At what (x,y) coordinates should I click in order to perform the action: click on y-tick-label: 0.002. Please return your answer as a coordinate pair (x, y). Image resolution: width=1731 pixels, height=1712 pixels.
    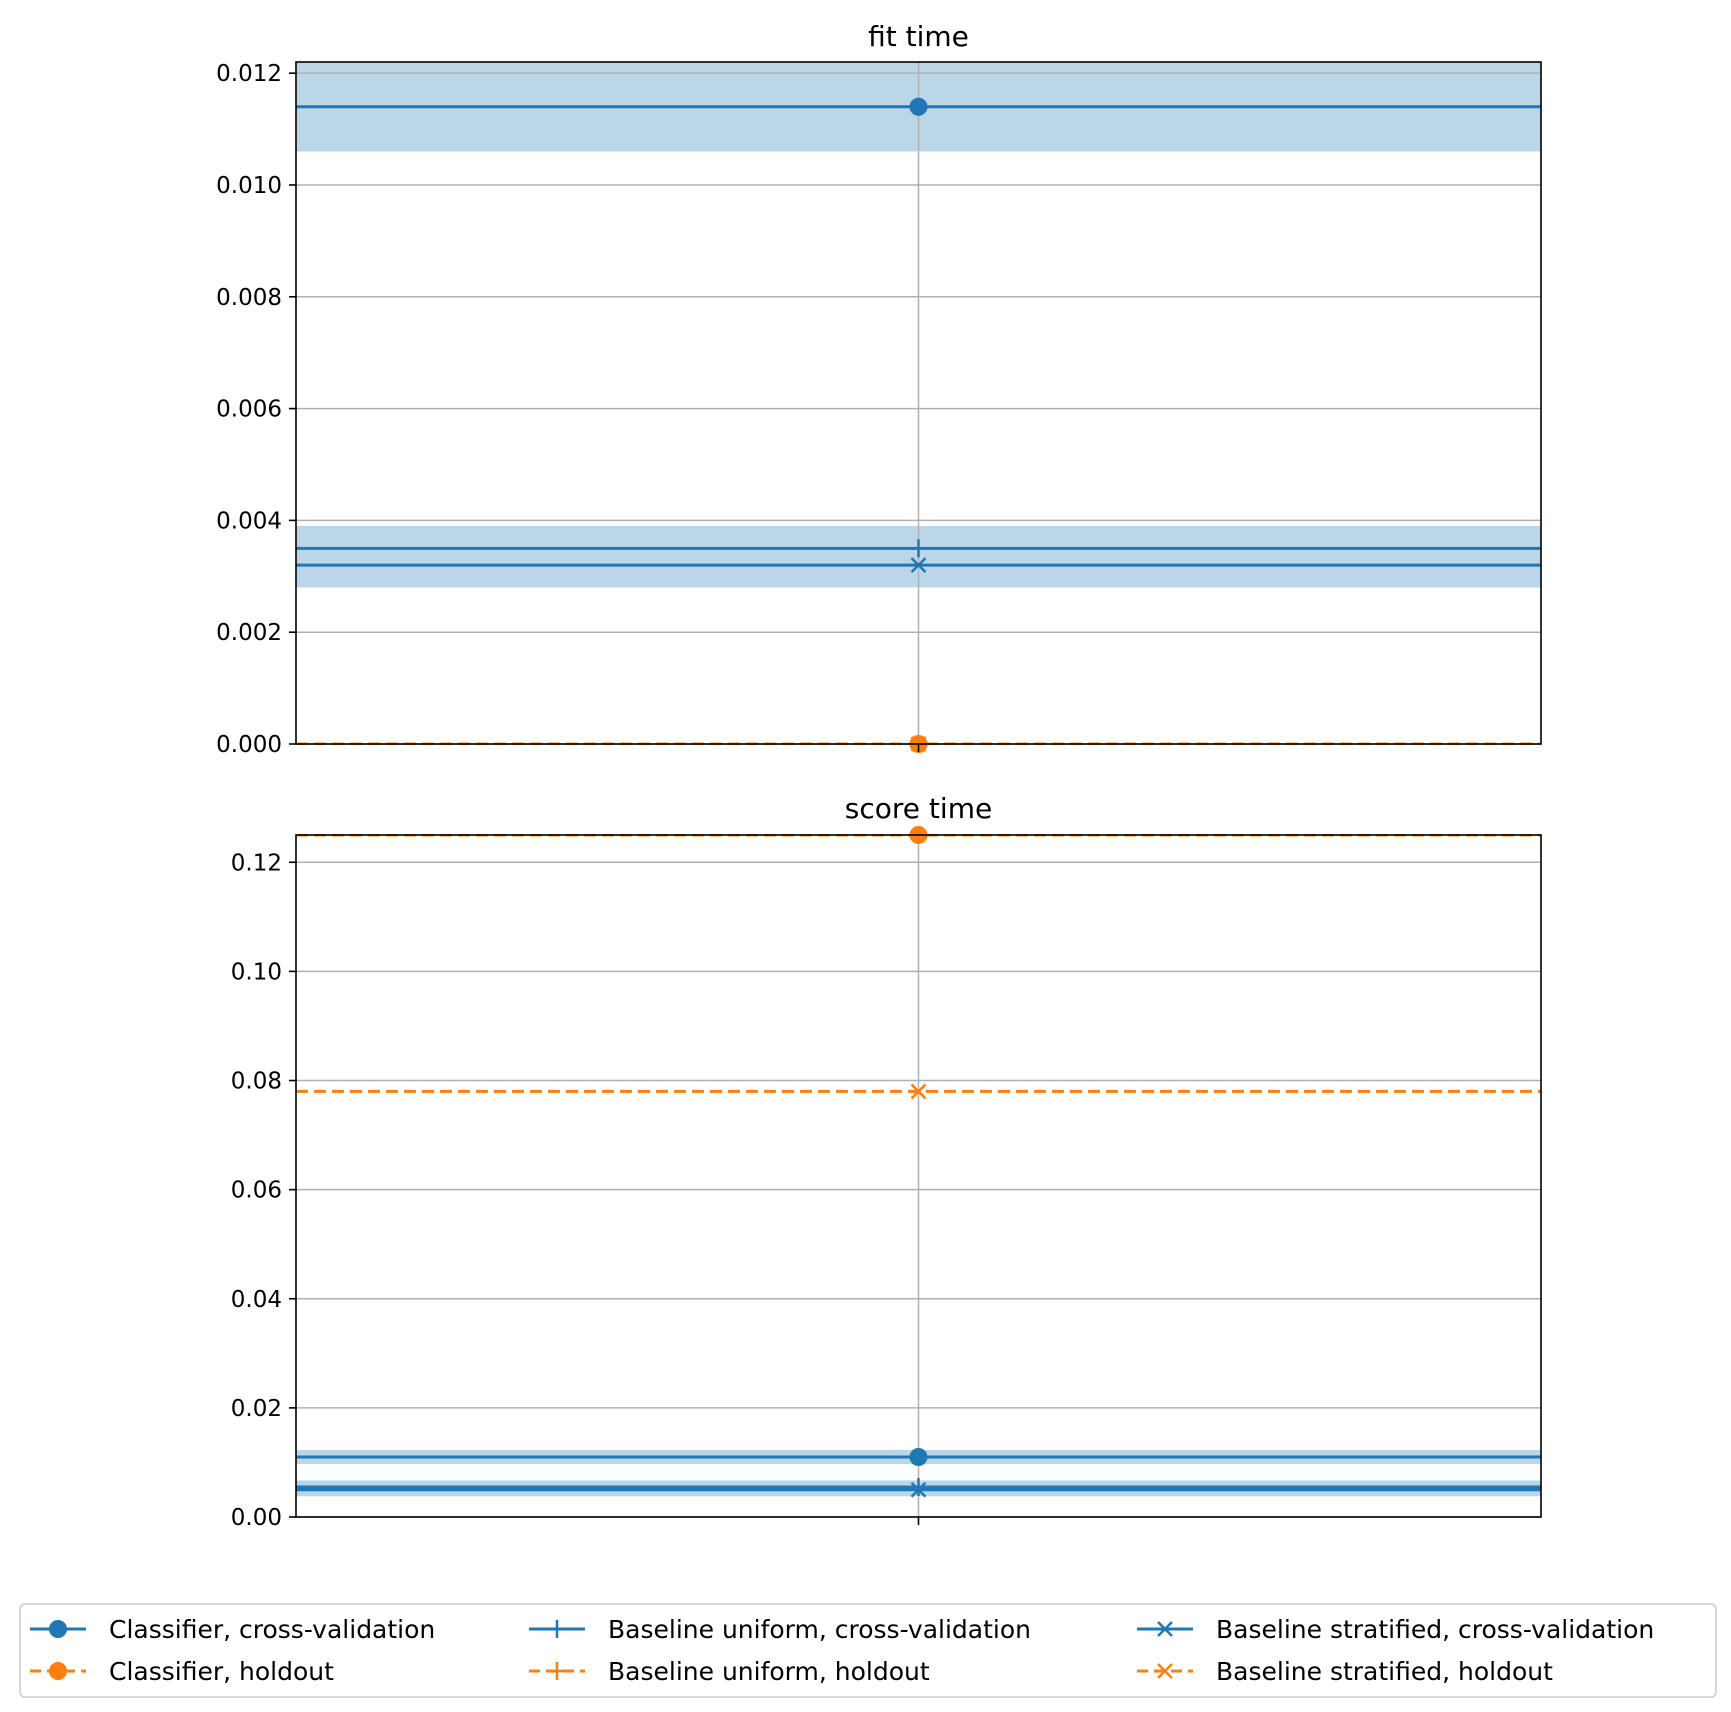
    Looking at the image, I should click on (249, 633).